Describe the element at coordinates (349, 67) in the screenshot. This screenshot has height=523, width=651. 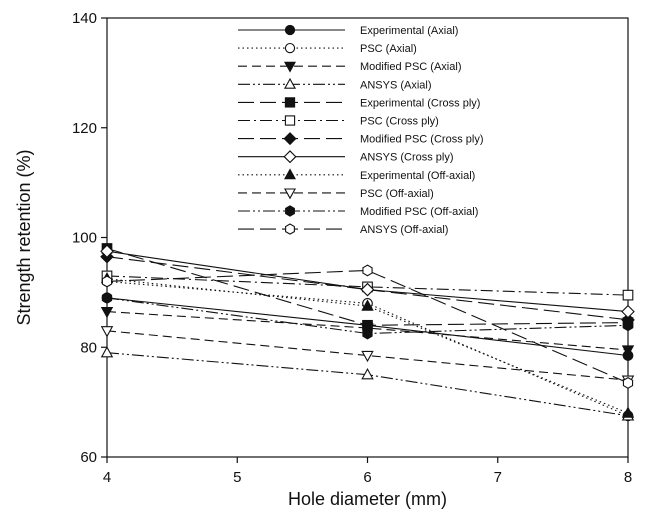
I see `legend-entry: Modified PSC (Axial)` at that location.